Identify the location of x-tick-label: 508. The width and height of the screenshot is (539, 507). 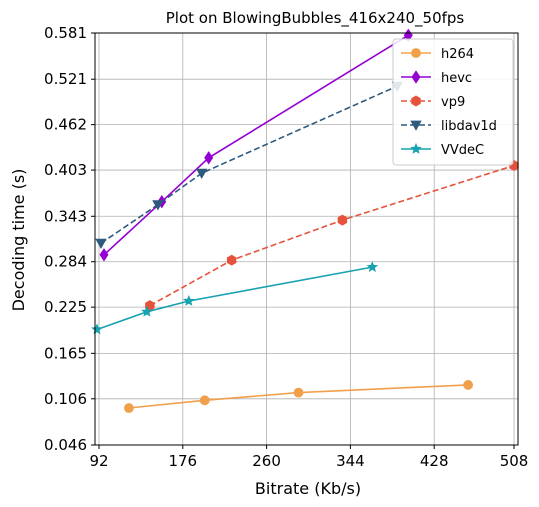
(514, 461).